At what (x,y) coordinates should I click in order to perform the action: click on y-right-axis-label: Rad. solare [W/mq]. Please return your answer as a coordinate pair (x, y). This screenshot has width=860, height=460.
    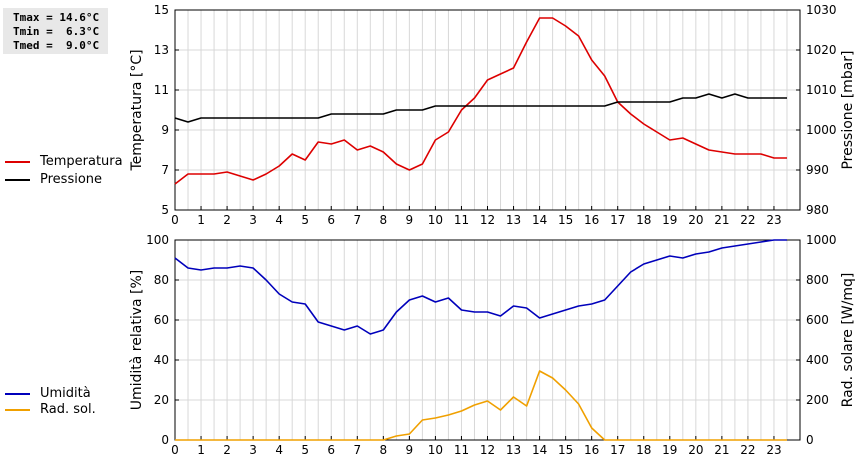
    Looking at the image, I should click on (848, 340).